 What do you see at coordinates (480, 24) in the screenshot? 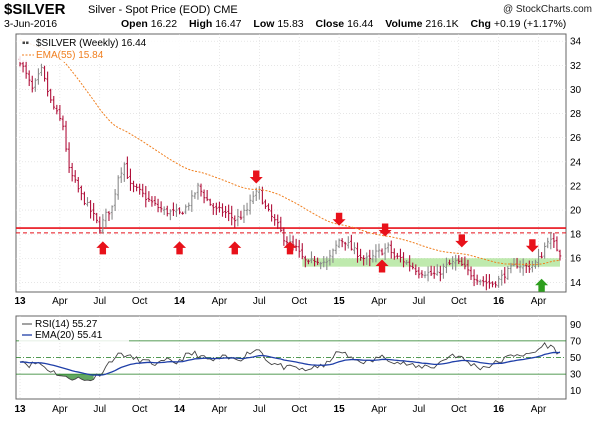
I see `chg-label: Chg` at bounding box center [480, 24].